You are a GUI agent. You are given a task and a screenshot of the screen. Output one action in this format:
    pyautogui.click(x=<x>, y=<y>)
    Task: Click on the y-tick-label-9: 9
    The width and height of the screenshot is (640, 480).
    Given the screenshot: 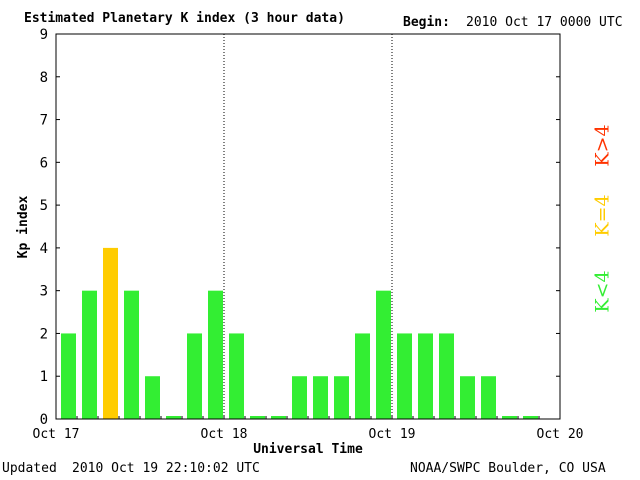 What is the action you would take?
    pyautogui.click(x=44, y=35)
    